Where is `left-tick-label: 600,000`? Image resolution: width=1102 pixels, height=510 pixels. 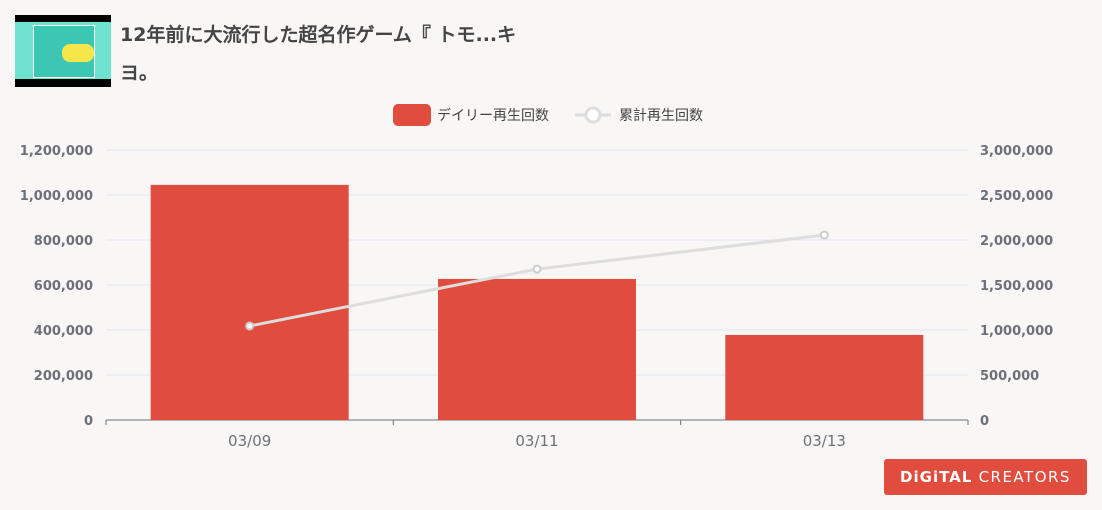
left-tick-label: 600,000 is located at coordinates (63, 286).